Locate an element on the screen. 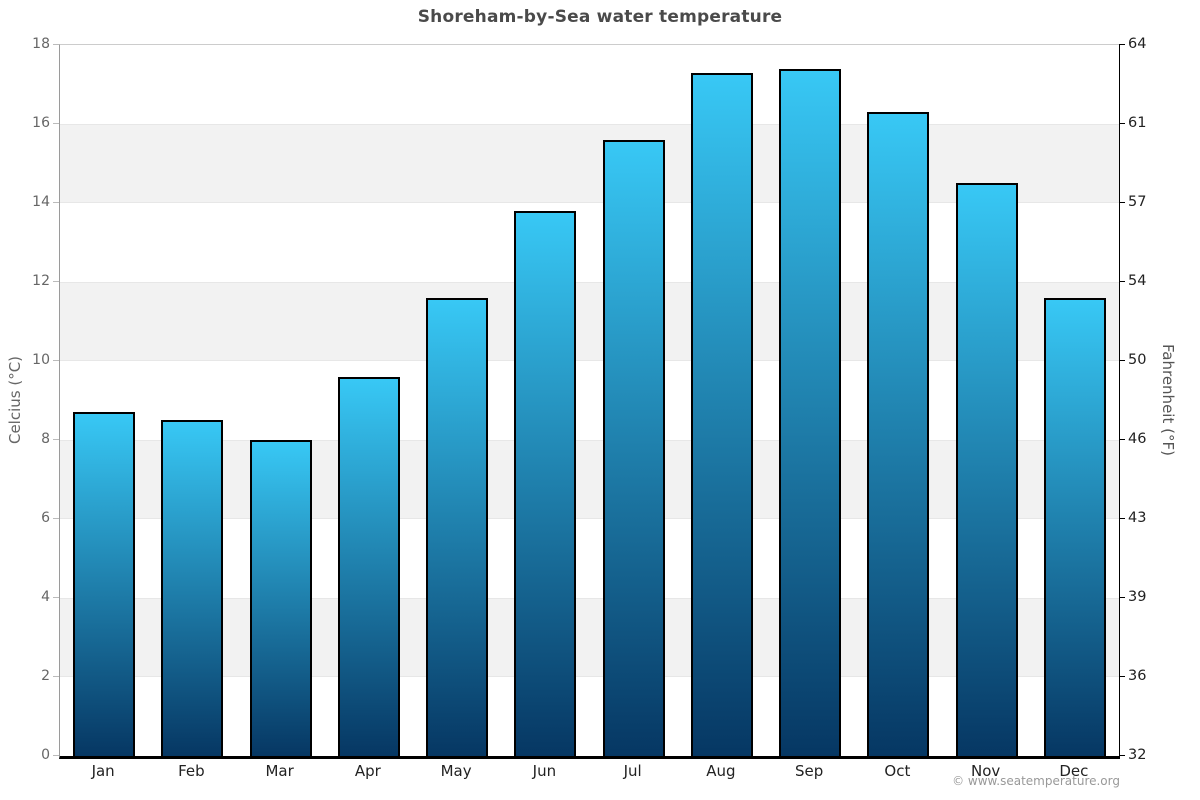 The image size is (1200, 800). bar-mar is located at coordinates (280, 598).